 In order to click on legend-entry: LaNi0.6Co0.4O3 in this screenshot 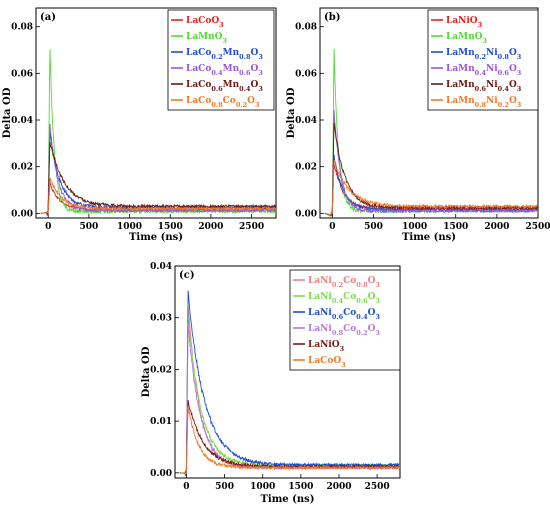, I will do `click(344, 314)`.